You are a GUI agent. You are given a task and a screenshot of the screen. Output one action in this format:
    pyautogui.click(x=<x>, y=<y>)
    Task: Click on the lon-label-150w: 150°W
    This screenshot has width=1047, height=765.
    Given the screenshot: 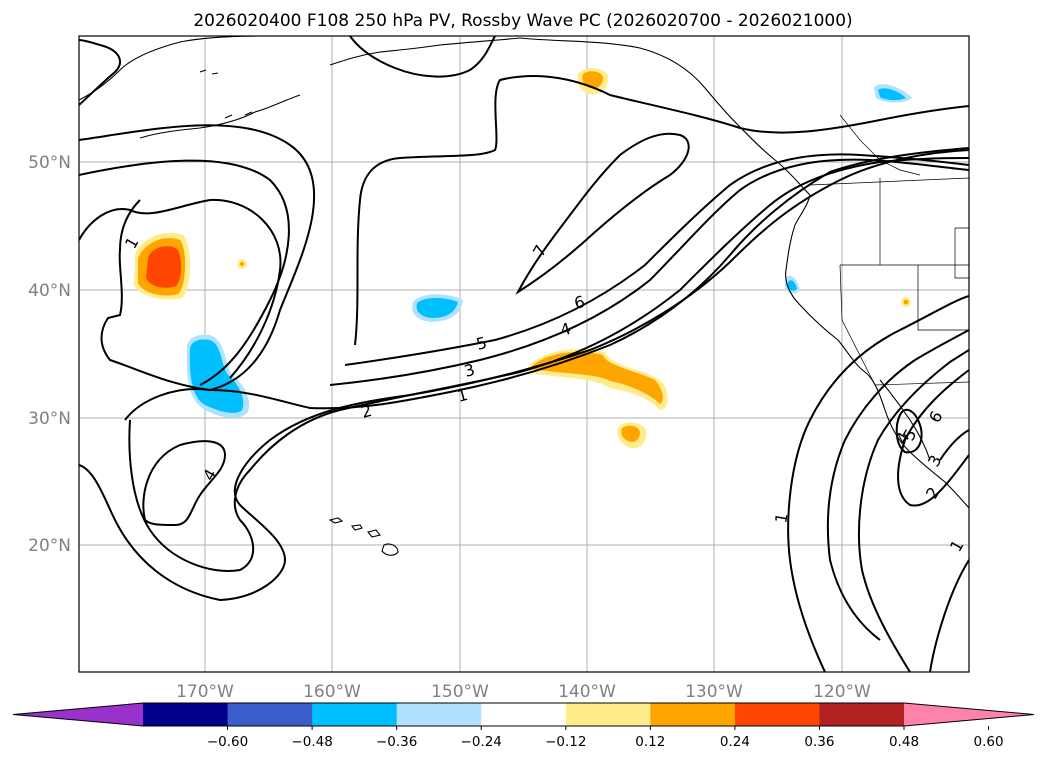 What is the action you would take?
    pyautogui.click(x=460, y=692)
    